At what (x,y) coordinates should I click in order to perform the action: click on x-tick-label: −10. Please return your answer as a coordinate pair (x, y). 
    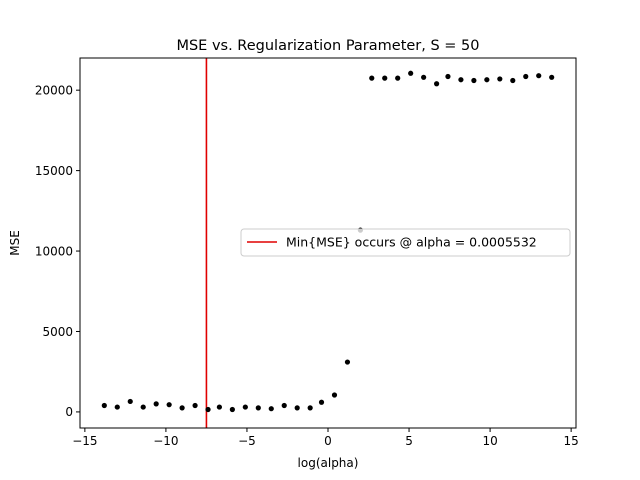
    Looking at the image, I should click on (165, 441).